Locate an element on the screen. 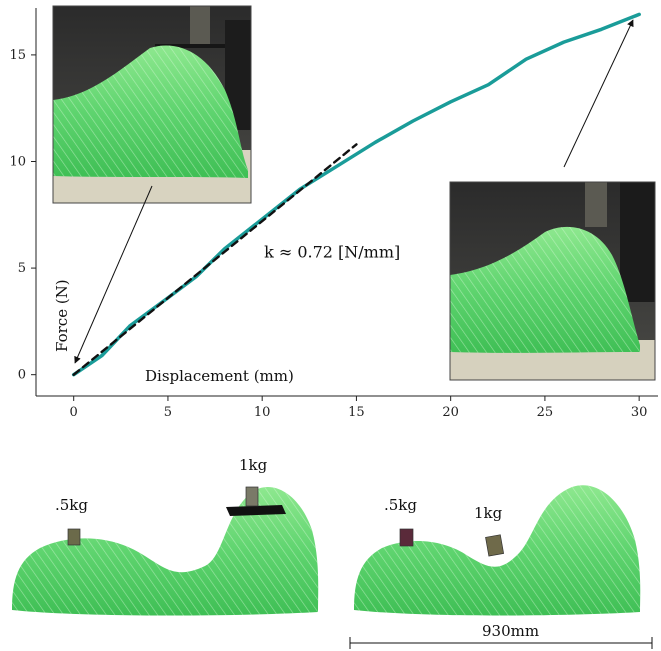 This screenshot has width=661, height=651. label-1kg-left: 1kg is located at coordinates (253, 465).